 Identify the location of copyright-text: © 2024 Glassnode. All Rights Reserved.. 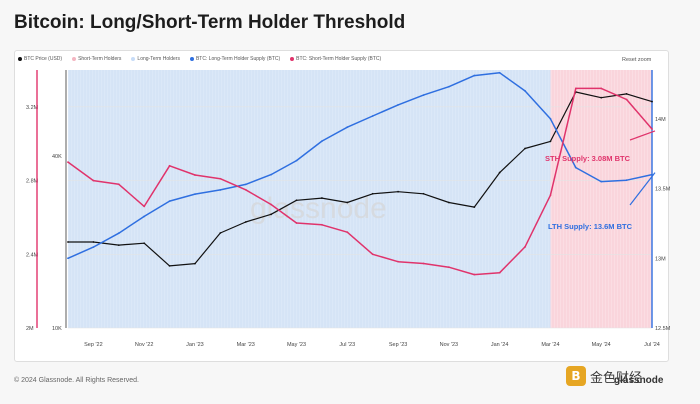
(77, 380).